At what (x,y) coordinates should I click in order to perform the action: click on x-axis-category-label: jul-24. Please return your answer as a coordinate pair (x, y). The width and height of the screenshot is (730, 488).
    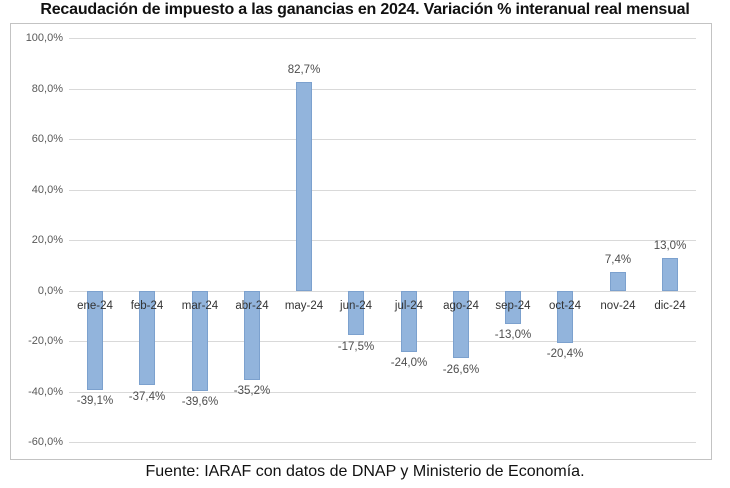
    Looking at the image, I should click on (409, 306).